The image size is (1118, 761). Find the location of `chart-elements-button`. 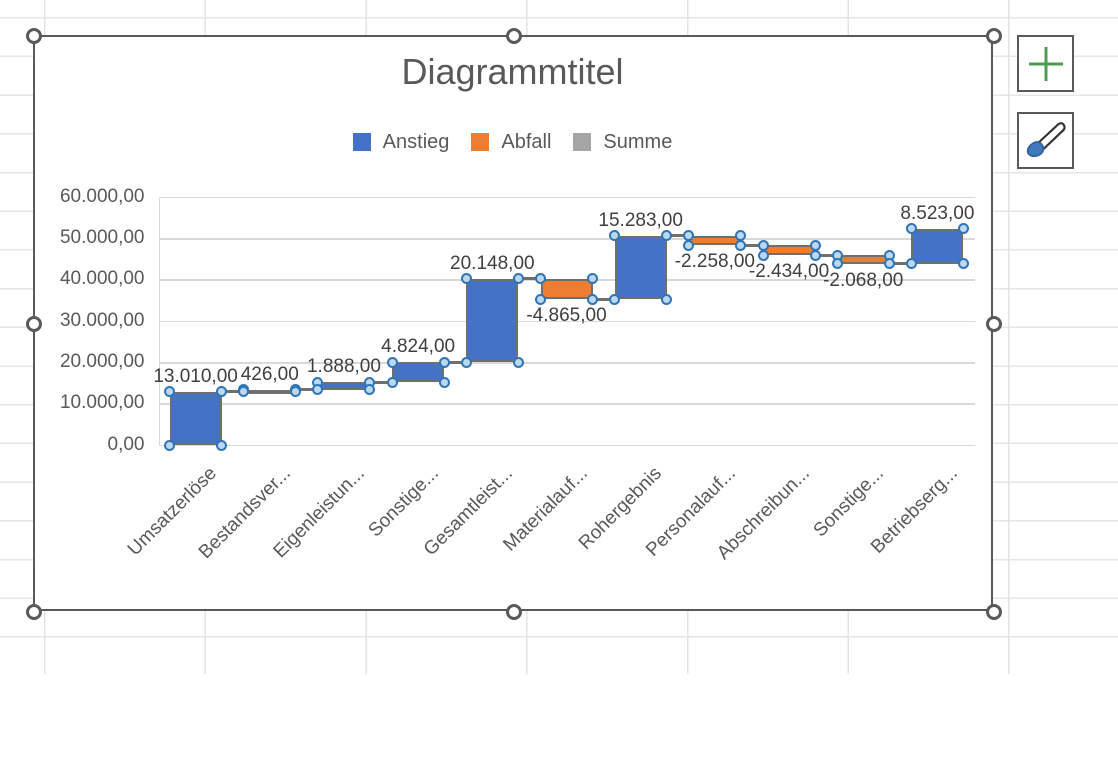

chart-elements-button is located at coordinates (1045, 63).